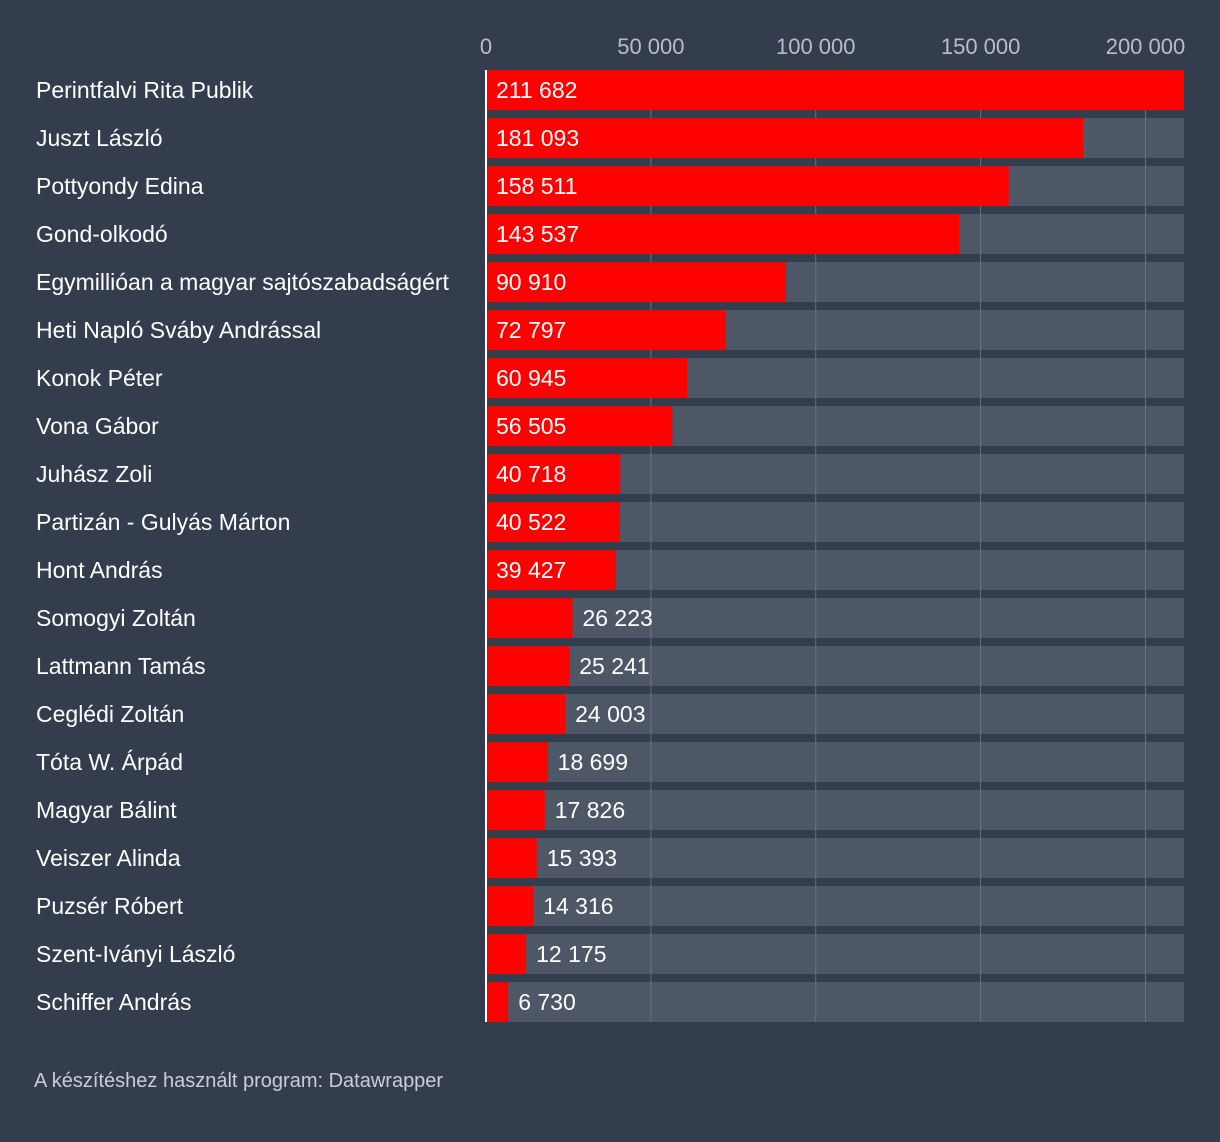 This screenshot has height=1142, width=1220. Describe the element at coordinates (99, 138) in the screenshot. I see `category-label: Juszt László` at that location.